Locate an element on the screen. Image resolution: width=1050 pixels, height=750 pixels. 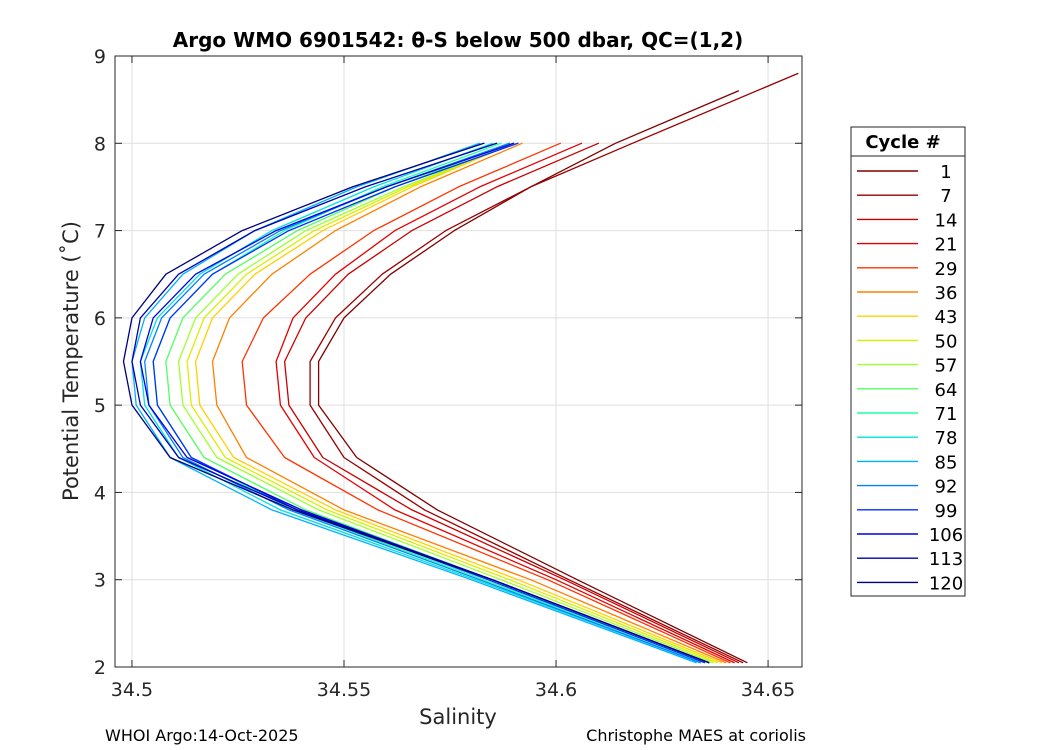
legend-label: 57 is located at coordinates (946, 366).